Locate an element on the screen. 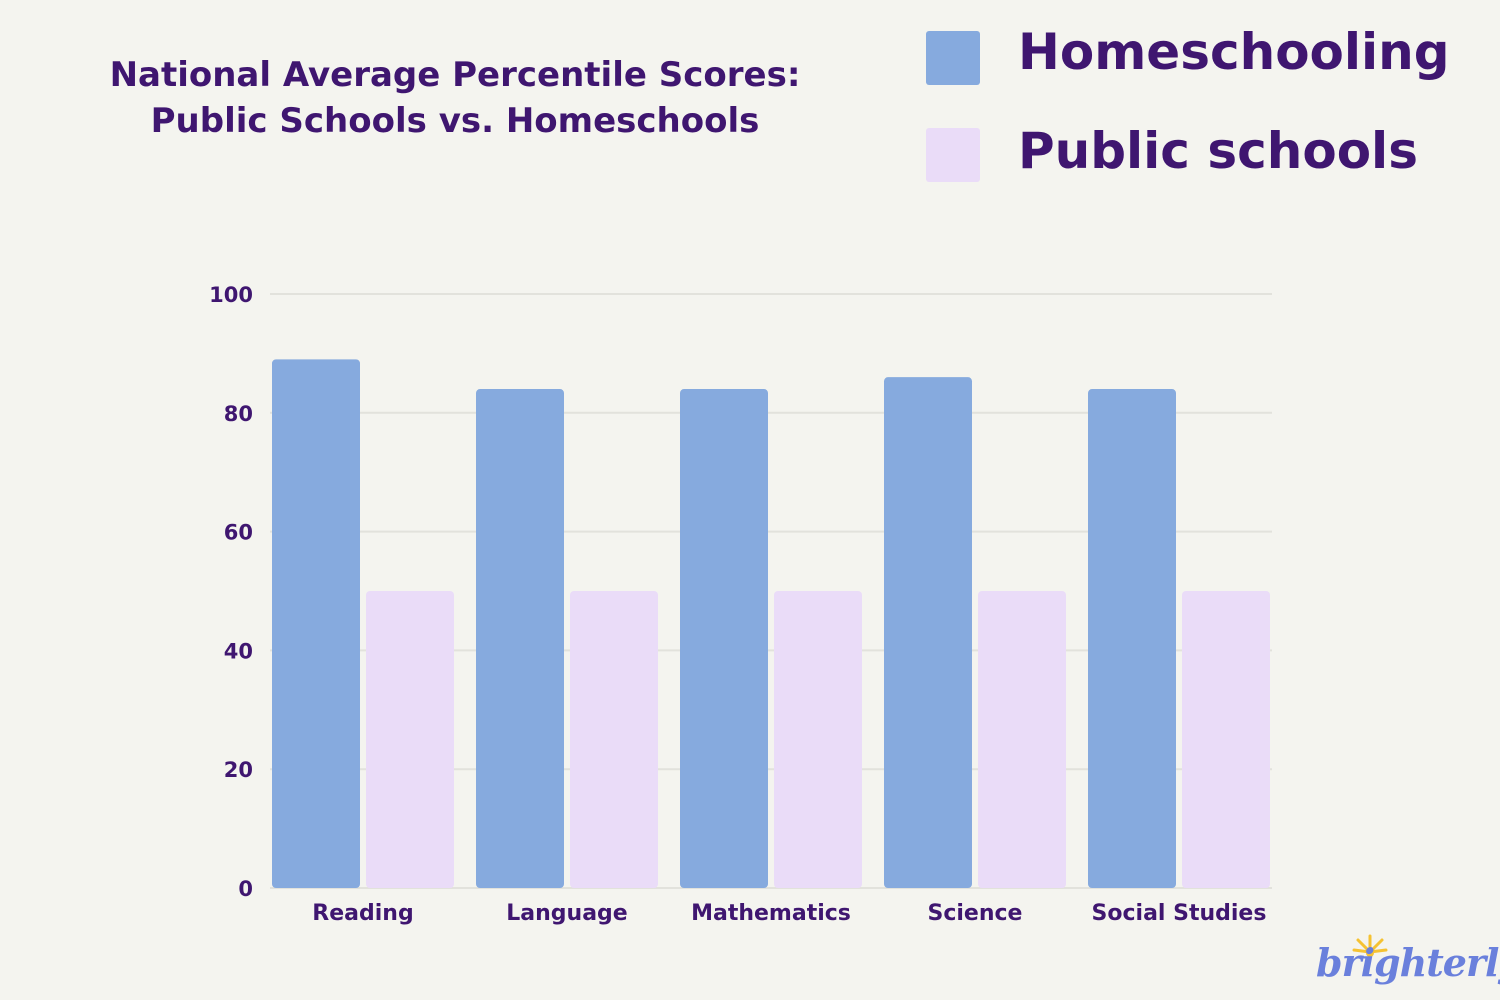  y-tick-label: 0 is located at coordinates (245, 889).